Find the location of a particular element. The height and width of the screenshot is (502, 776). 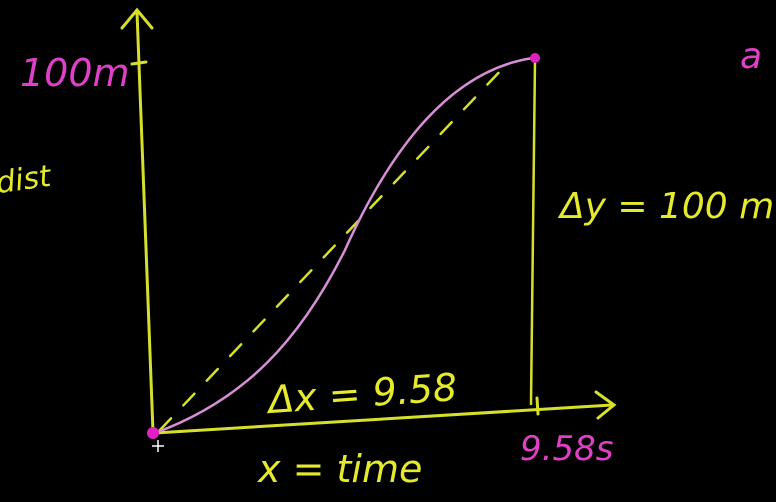

cursor-crosshair-icon is located at coordinates (158, 446).